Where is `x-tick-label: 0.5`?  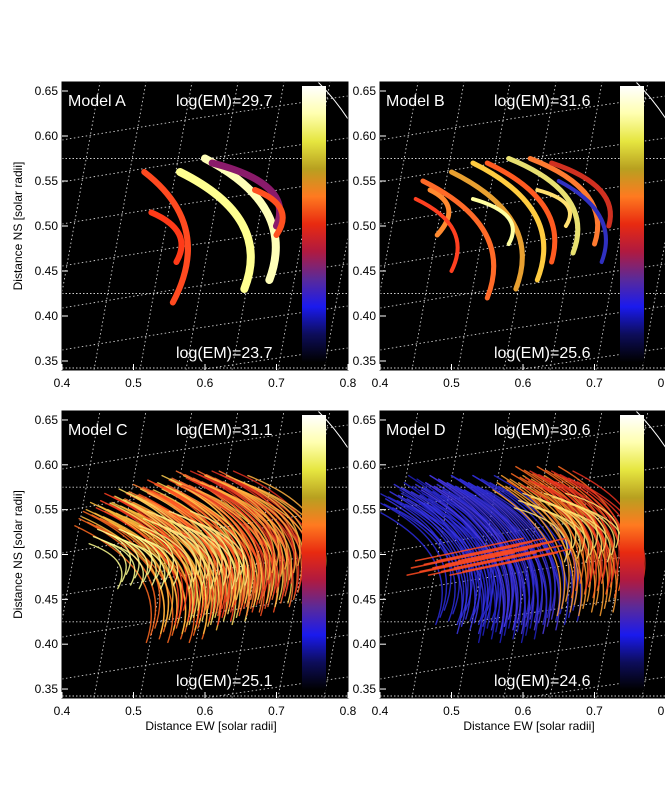 x-tick-label: 0.5 is located at coordinates (133, 383).